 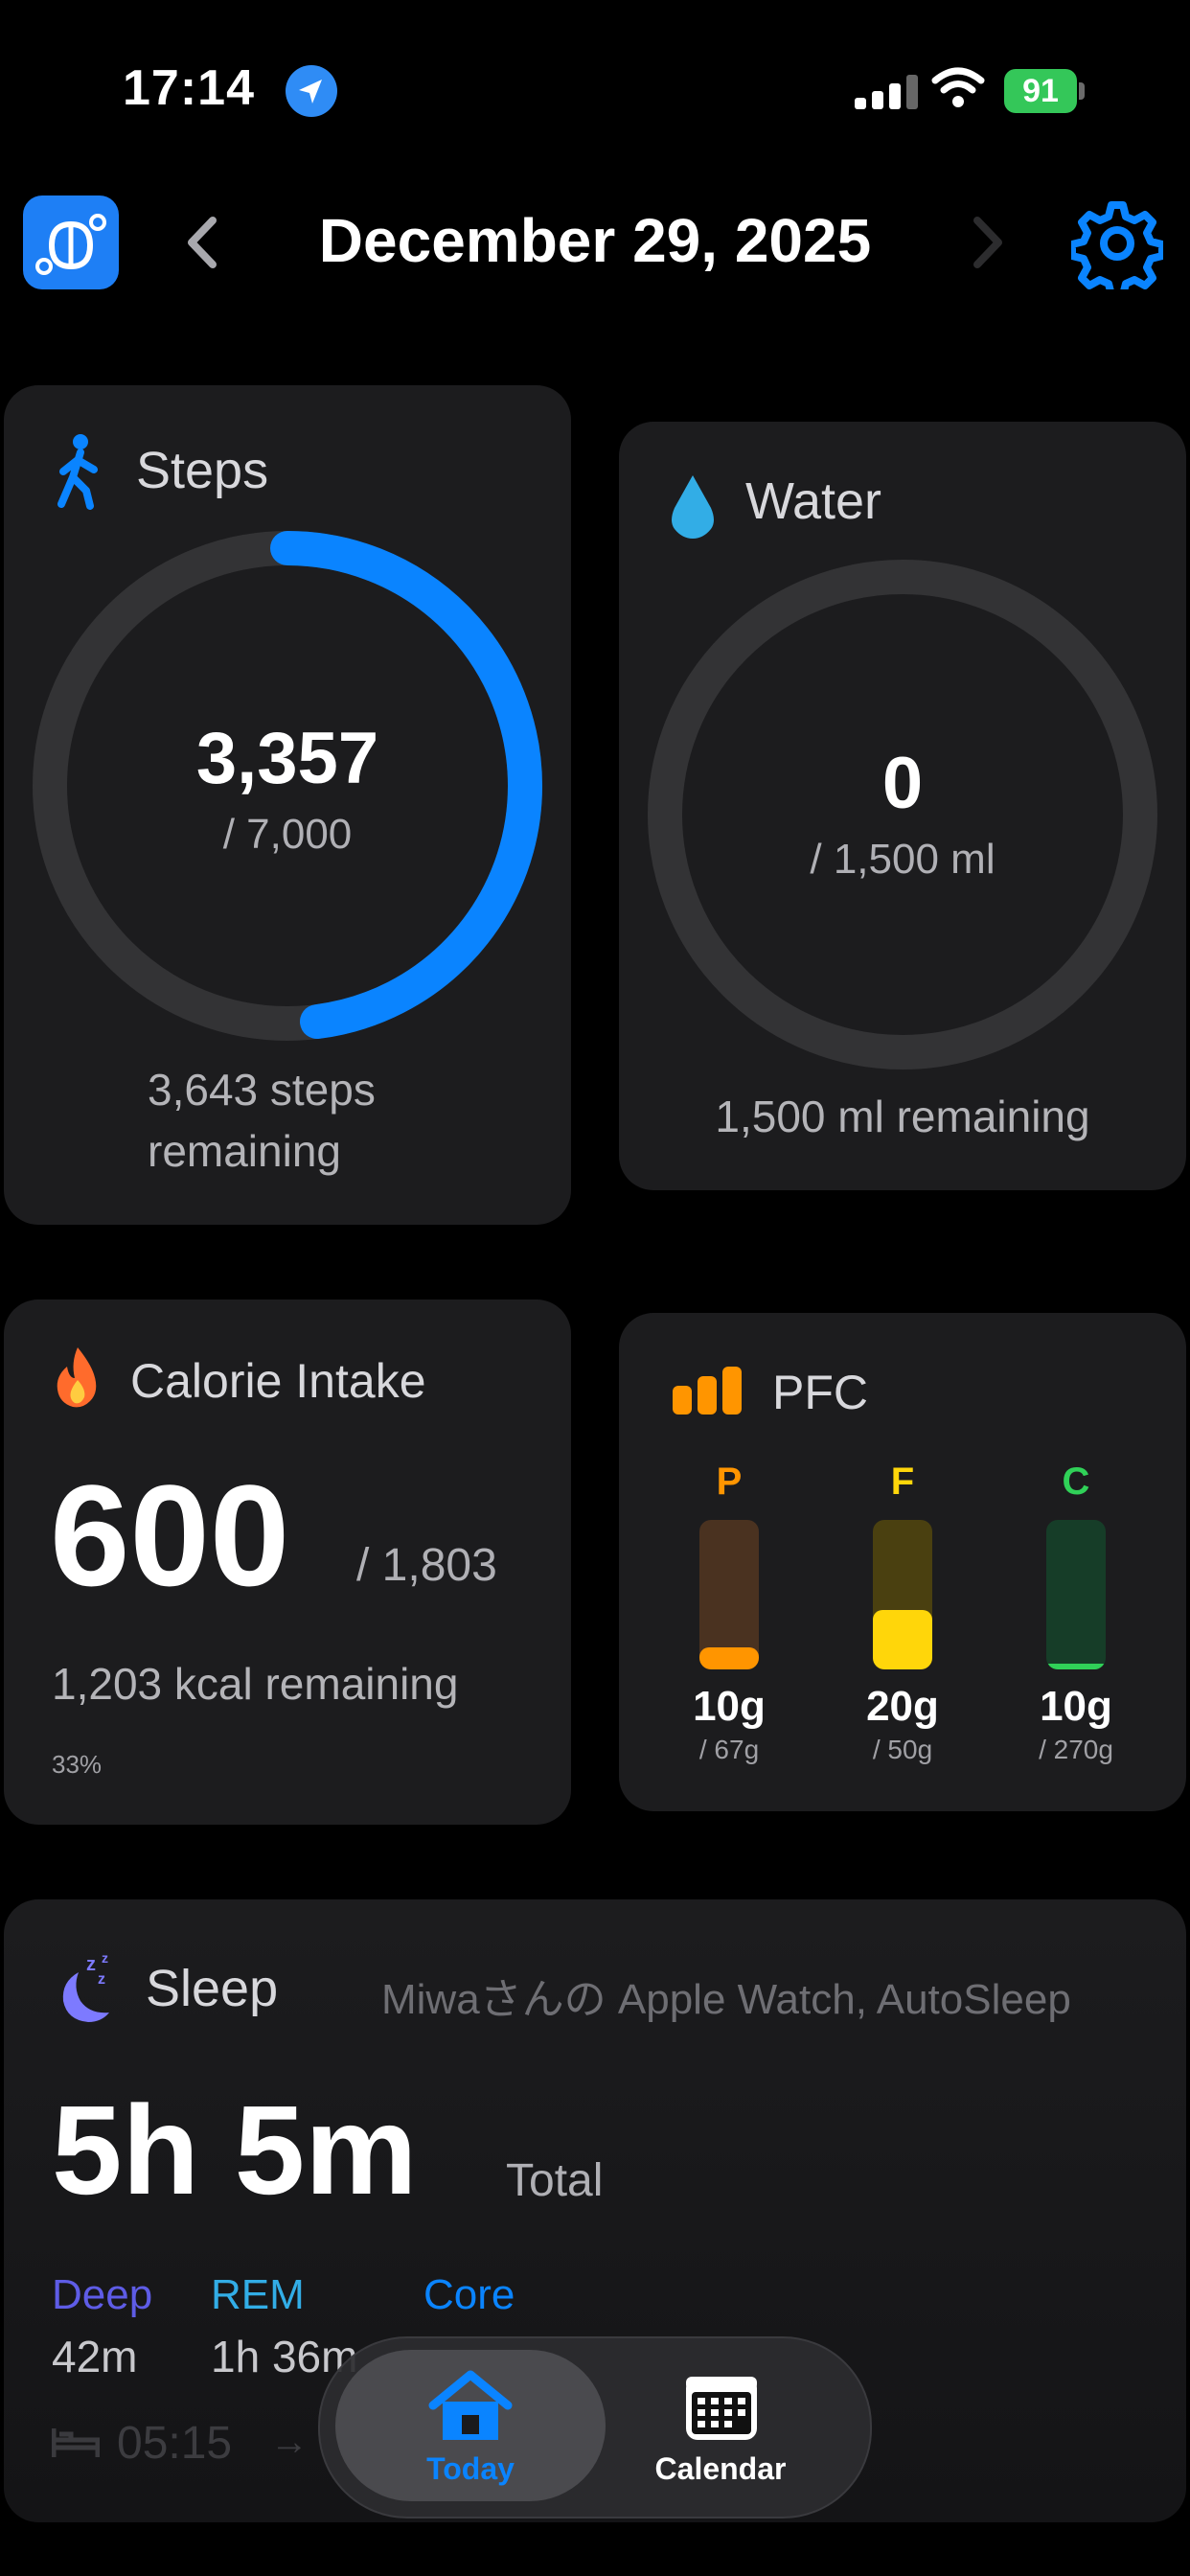 I want to click on pfc-carb-value: 10g, so click(x=1076, y=1706).